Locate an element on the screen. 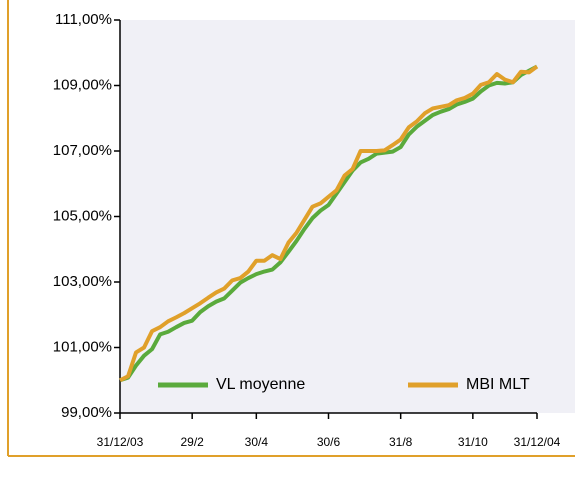  legend-label: MBI MLT is located at coordinates (498, 384).